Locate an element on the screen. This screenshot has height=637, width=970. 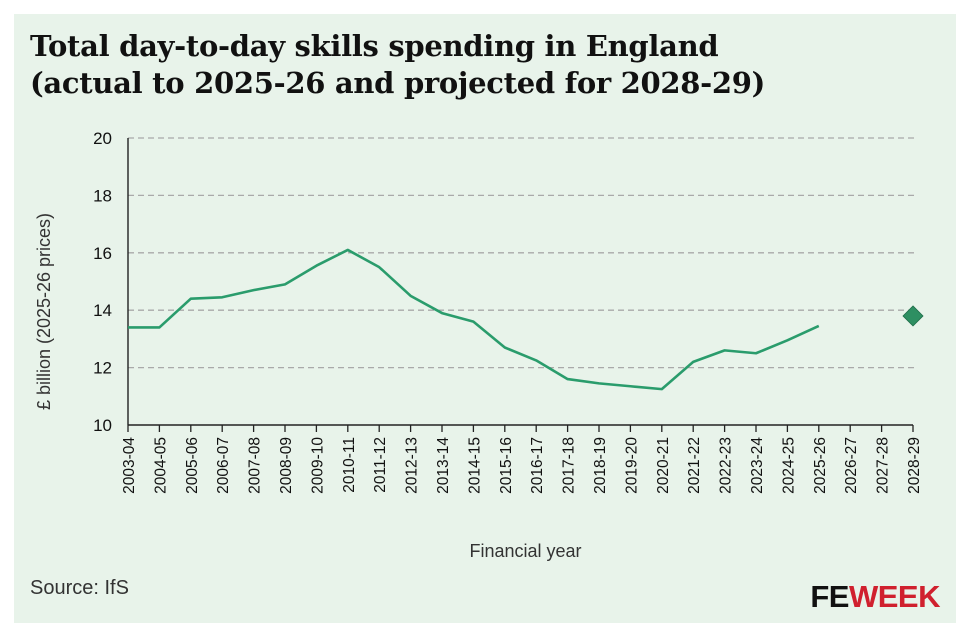
x-tick-label: 2013-14 is located at coordinates (443, 465).